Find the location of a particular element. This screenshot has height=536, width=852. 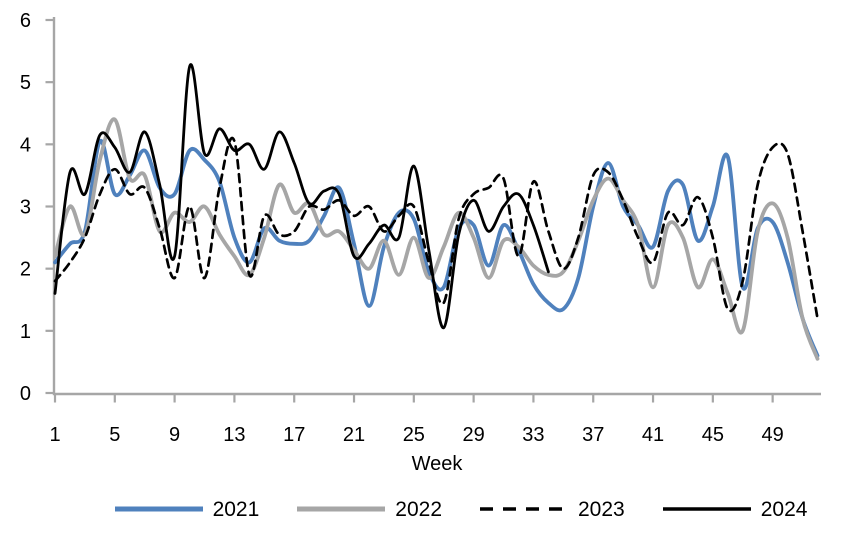

chart-legend: 2021 2022 2023 2024 is located at coordinates (426, 509).